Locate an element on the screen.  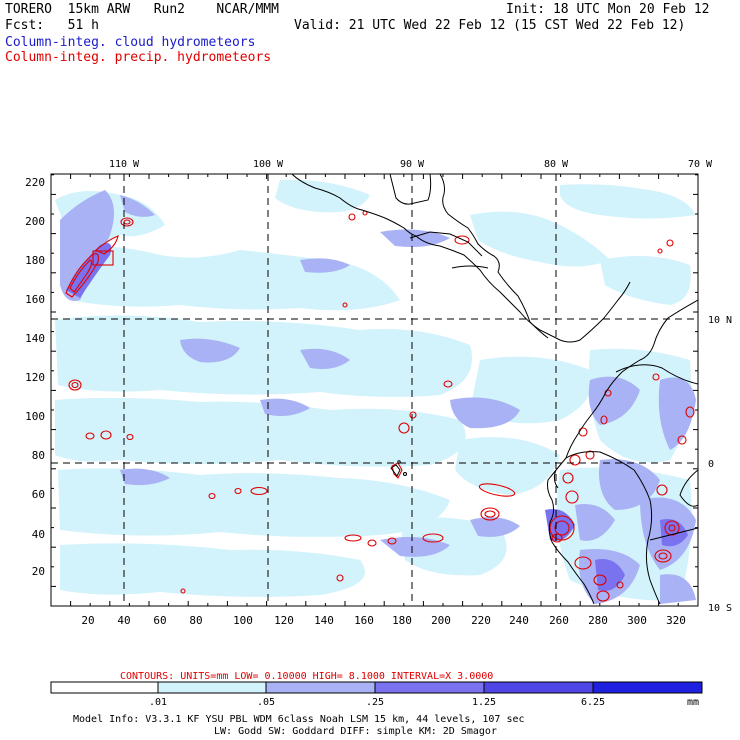
x-tick-label: 240 is located at coordinates (519, 620).